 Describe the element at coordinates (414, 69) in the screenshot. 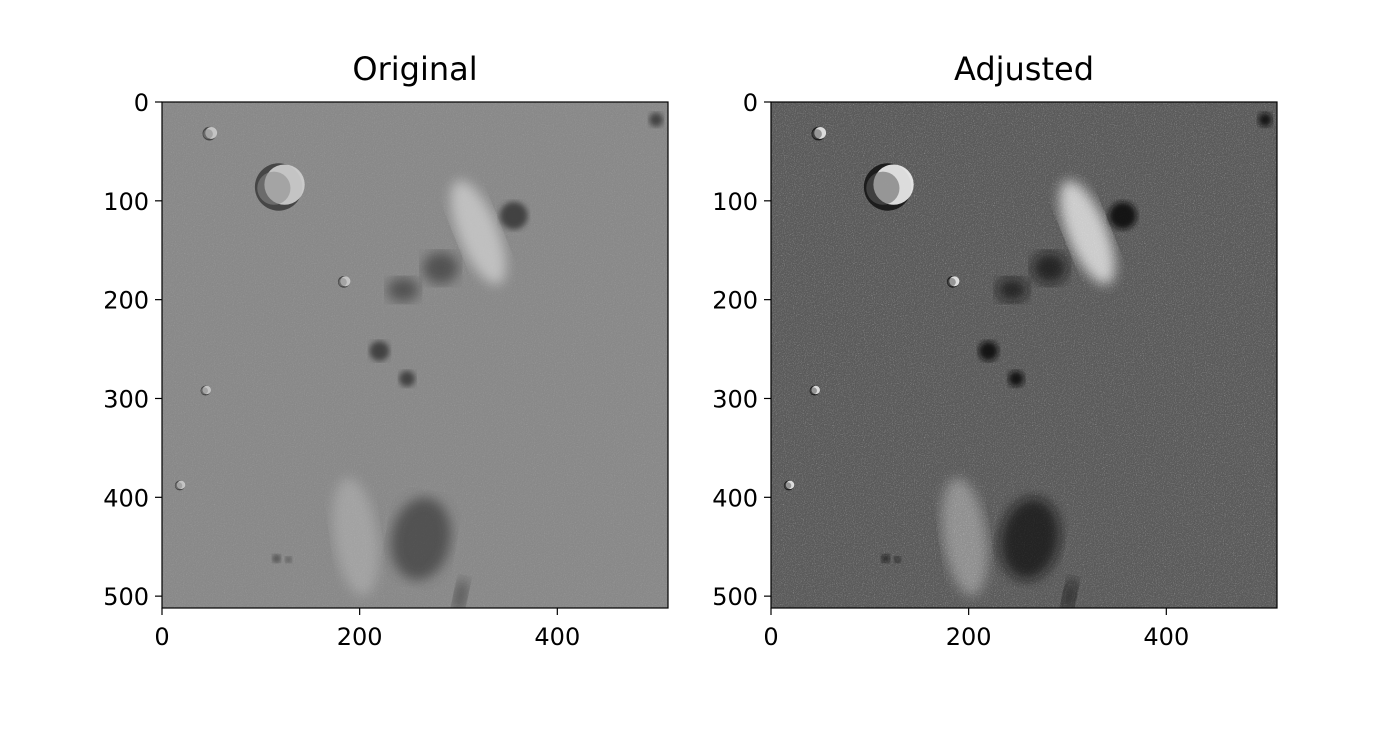

I see `chart-title: Original` at that location.